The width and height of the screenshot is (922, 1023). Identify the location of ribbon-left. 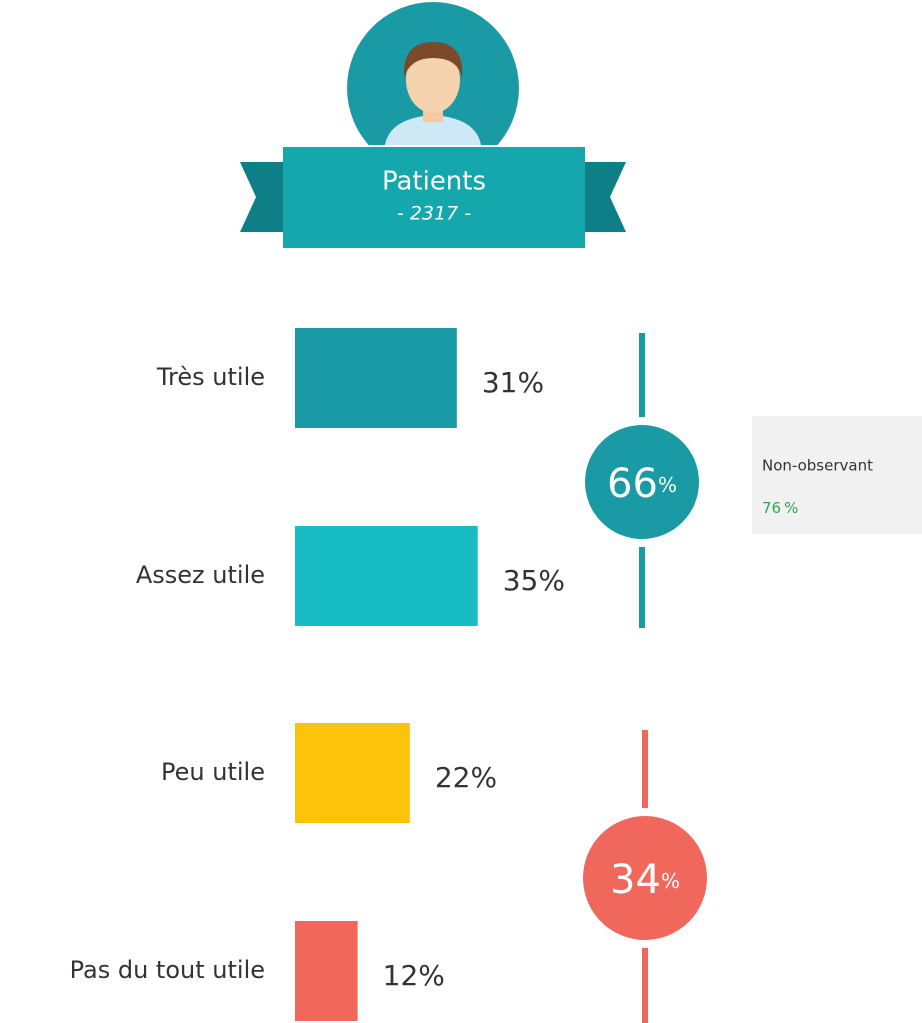
(262, 197).